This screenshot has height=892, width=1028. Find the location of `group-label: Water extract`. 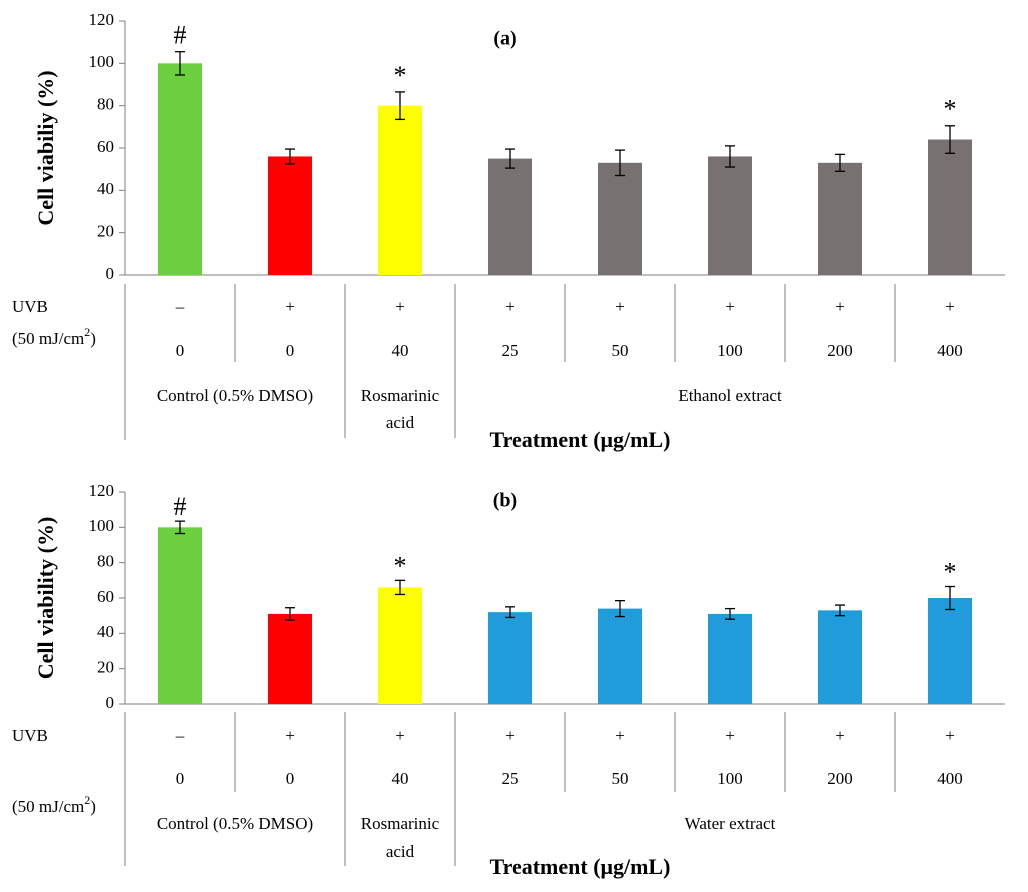

group-label: Water extract is located at coordinates (730, 823).